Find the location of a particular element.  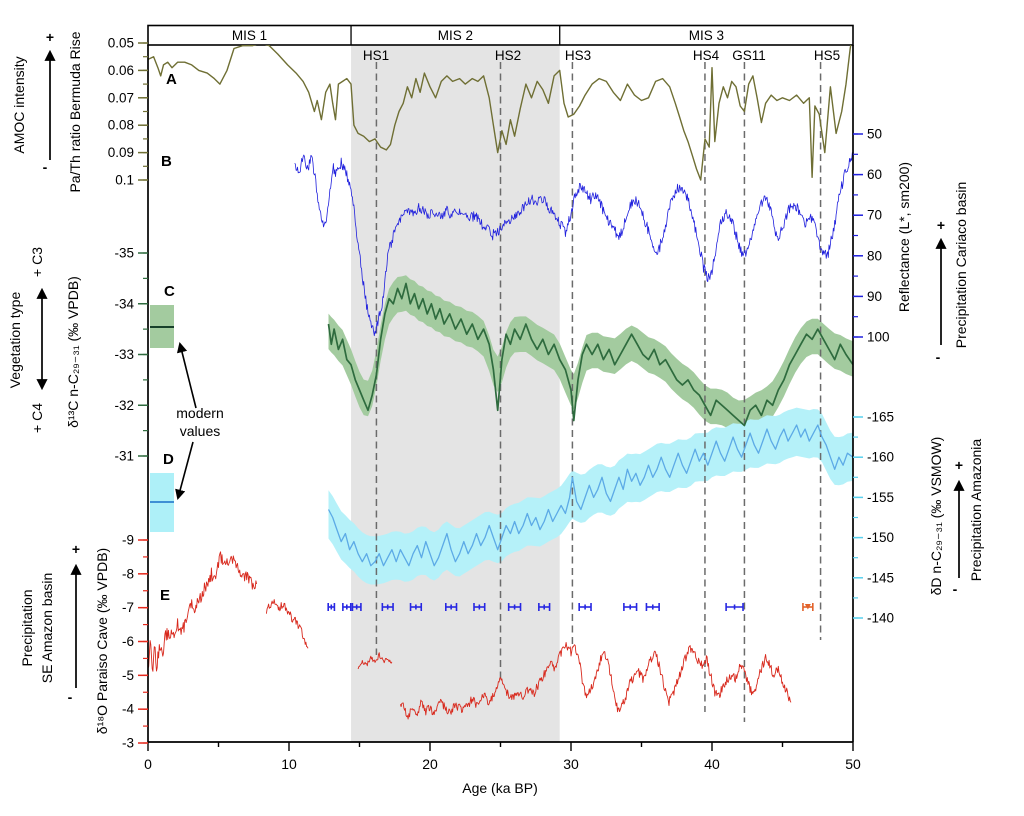

axis-A-tick-label: 0.06 is located at coordinates (121, 70).